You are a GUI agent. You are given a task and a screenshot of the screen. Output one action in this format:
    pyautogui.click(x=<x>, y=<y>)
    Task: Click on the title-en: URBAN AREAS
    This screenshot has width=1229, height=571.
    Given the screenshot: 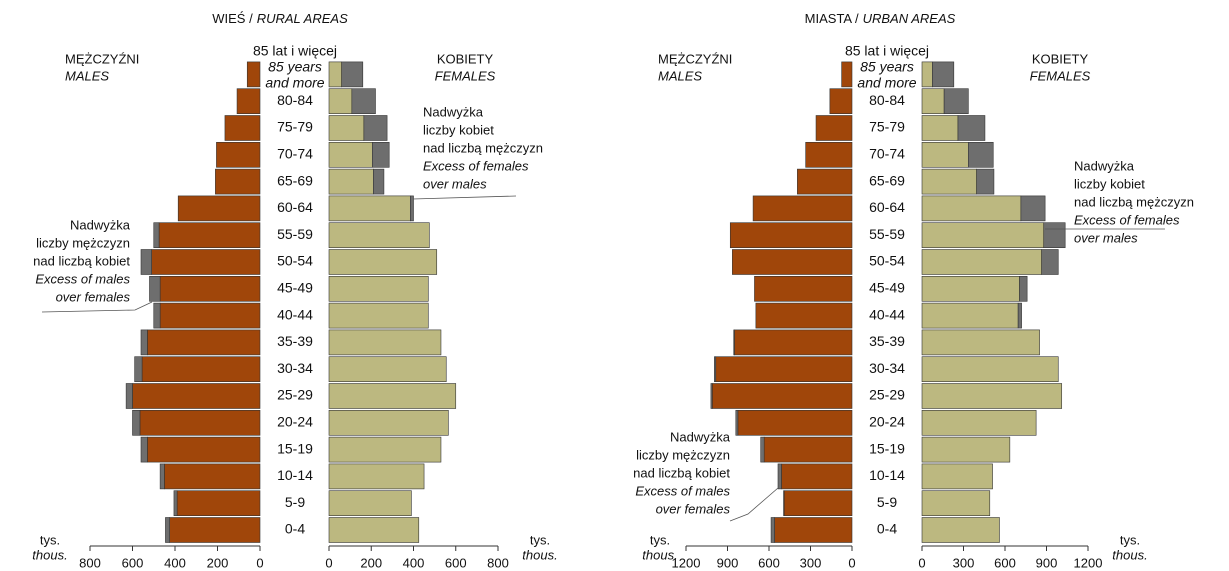 What is the action you would take?
    pyautogui.click(x=909, y=18)
    